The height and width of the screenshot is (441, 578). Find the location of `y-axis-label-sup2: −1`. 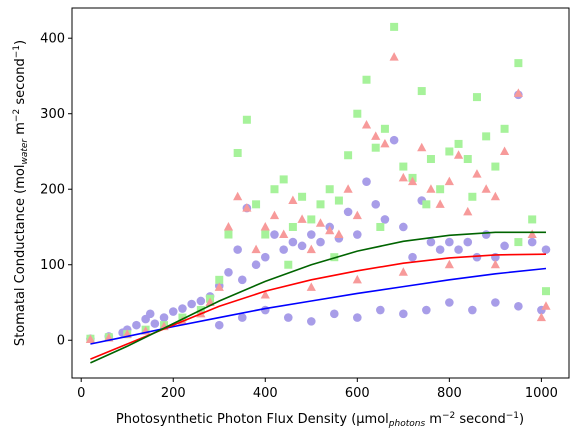

y-axis-label-sup2: −1 is located at coordinates (17, 51).